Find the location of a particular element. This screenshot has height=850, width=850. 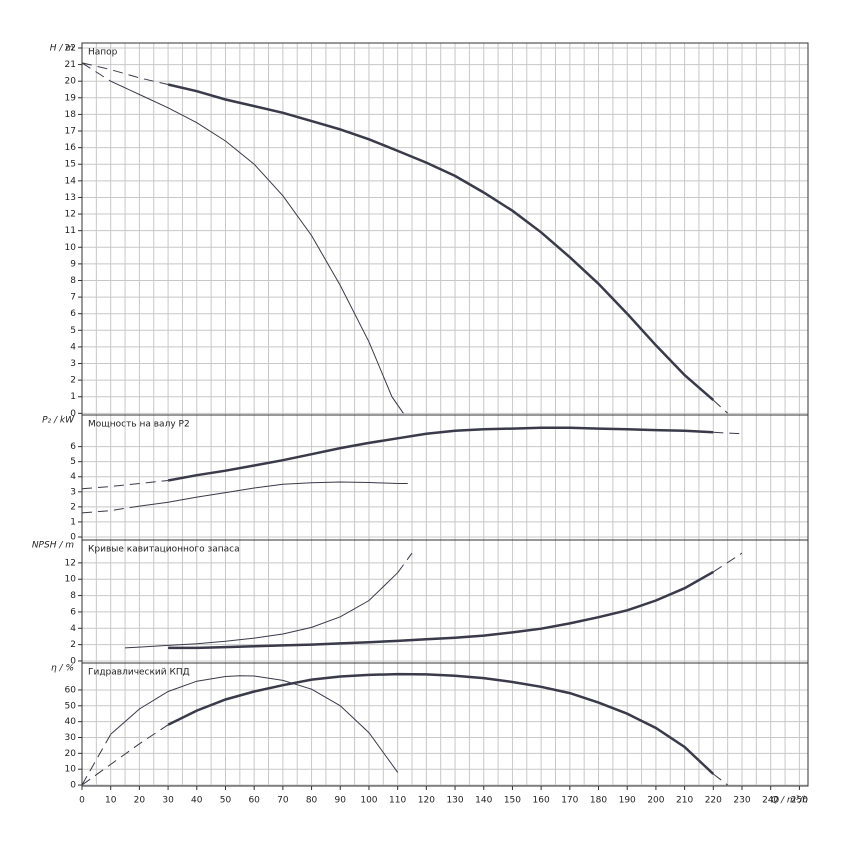

x-tick-label: 220 is located at coordinates (713, 801).